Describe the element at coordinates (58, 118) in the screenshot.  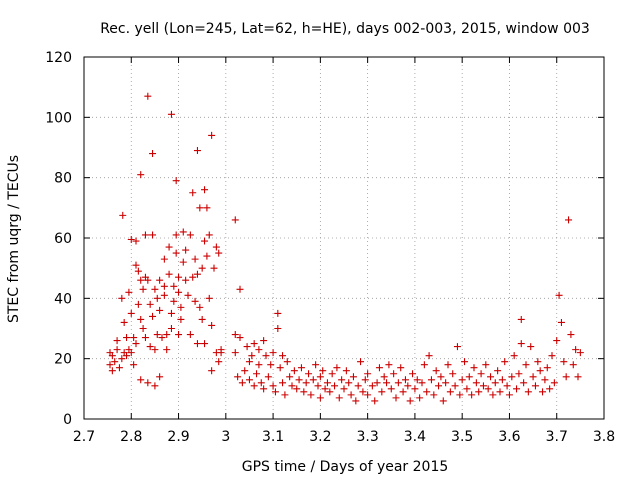
I see `y-tick-label: 100` at that location.